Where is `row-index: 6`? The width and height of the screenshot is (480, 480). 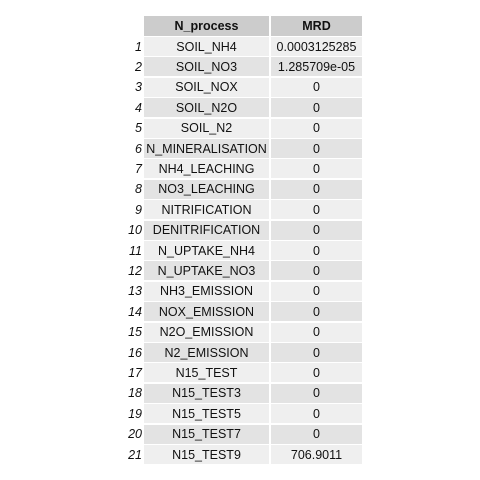 row-index: 6 is located at coordinates (138, 148).